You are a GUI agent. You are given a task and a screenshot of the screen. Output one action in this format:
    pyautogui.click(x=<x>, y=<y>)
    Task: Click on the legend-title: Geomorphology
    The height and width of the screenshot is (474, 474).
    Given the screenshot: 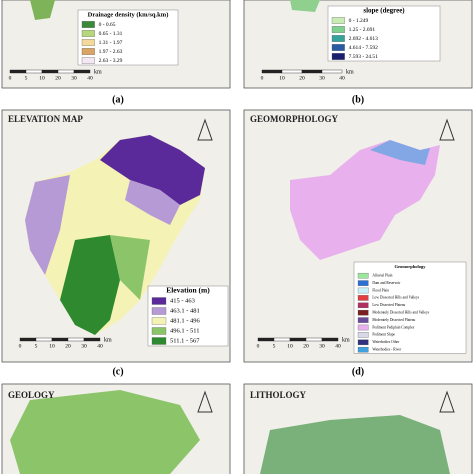 What is the action you would take?
    pyautogui.click(x=411, y=266)
    